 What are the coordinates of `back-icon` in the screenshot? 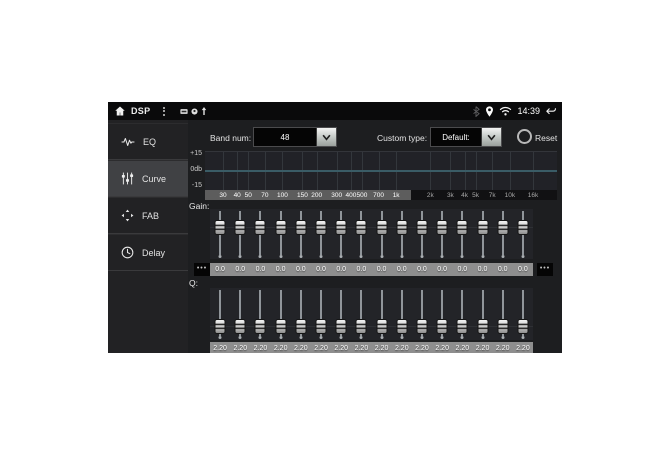 It's located at (551, 111).